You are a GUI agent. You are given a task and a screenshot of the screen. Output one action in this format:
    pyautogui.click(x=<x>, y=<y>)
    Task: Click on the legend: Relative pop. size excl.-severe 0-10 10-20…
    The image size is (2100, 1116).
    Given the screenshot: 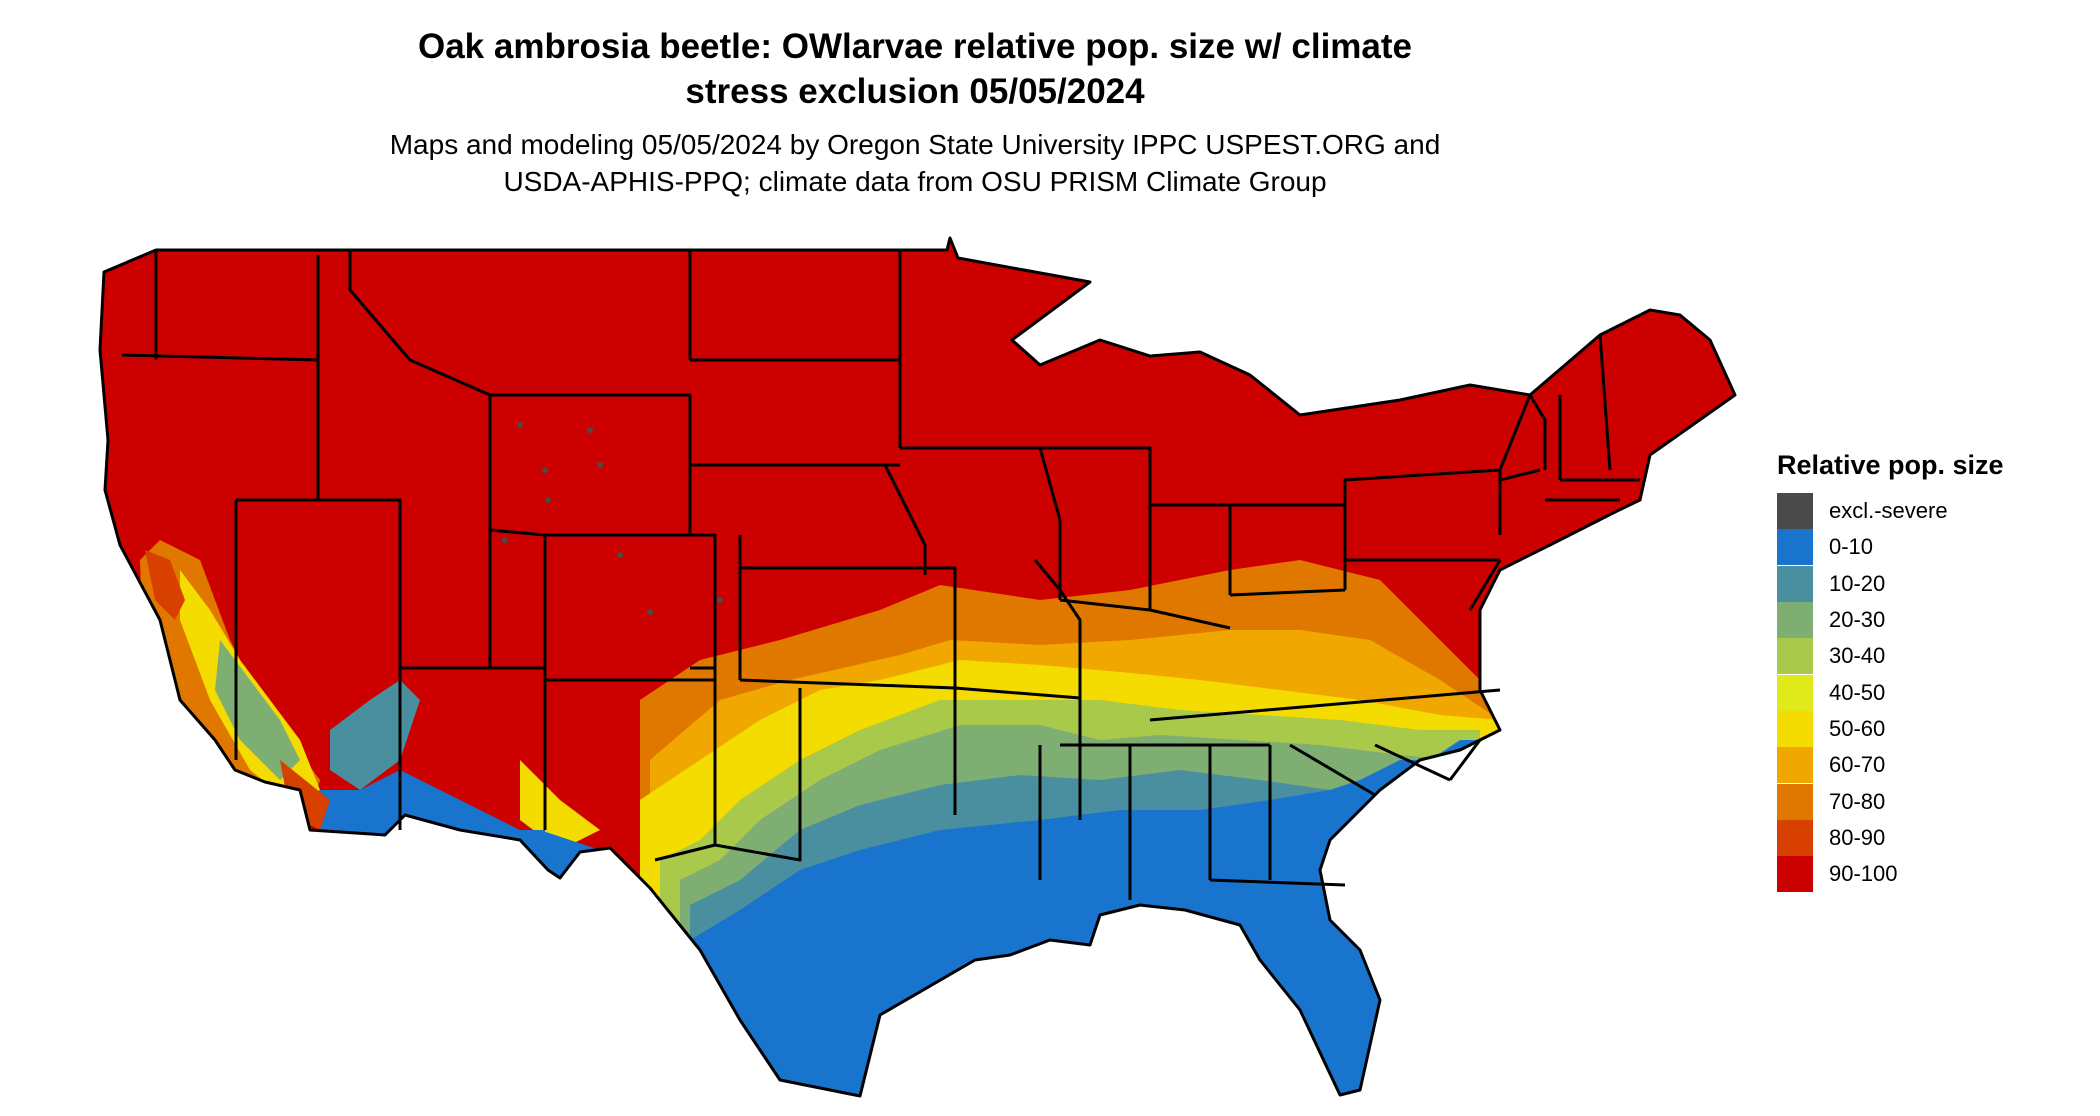 What is the action you would take?
    pyautogui.click(x=1927, y=670)
    